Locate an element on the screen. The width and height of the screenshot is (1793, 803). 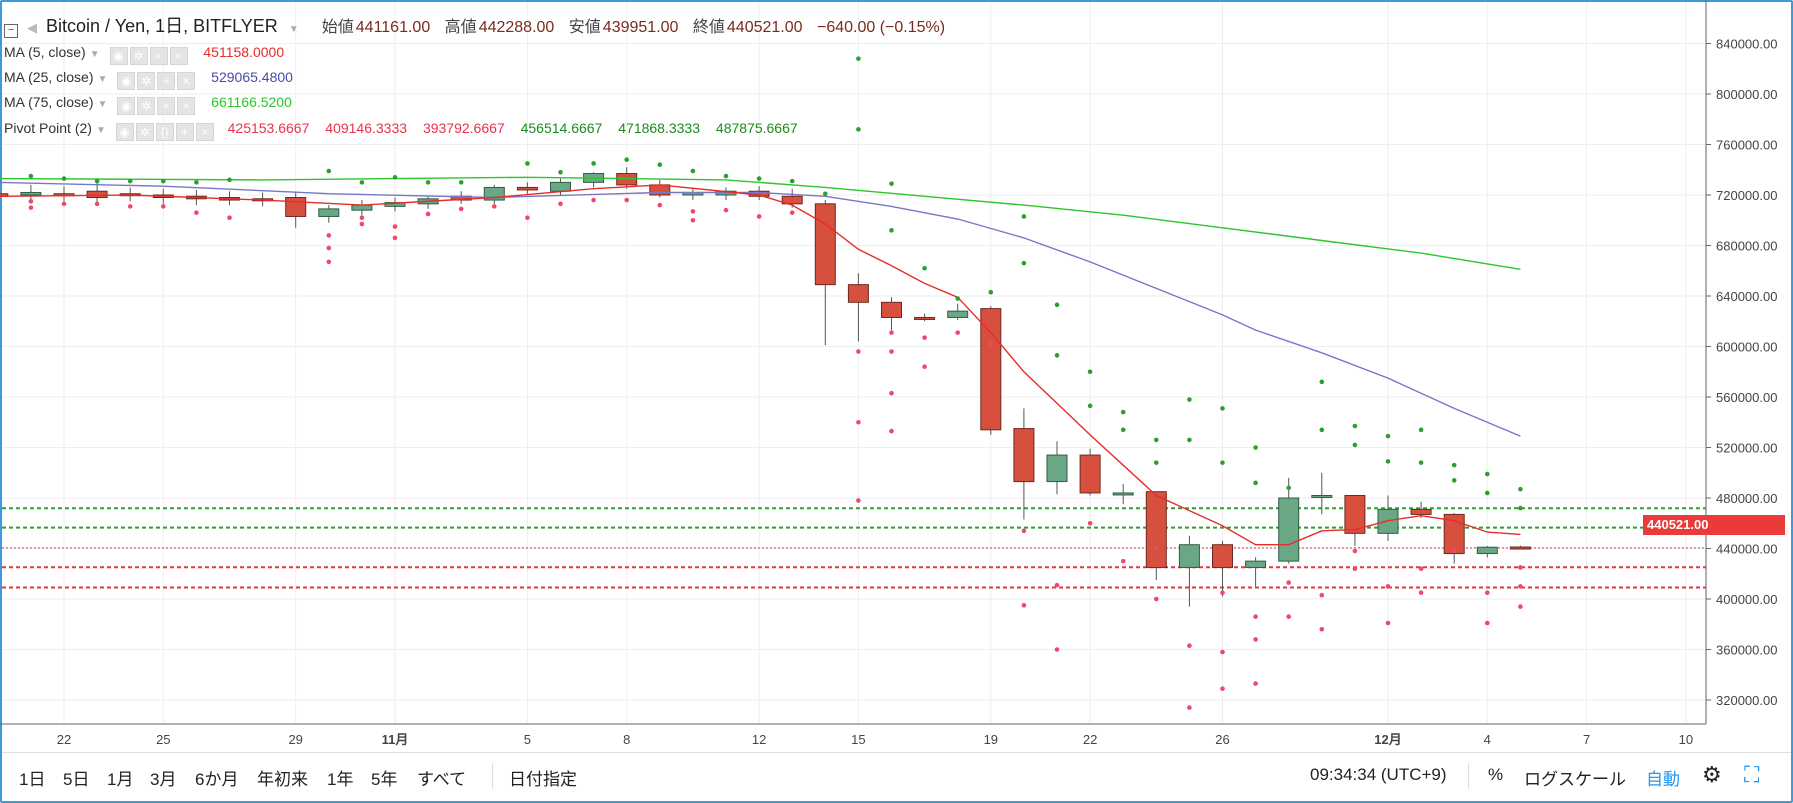
indicator-ma25: MA (25, close) ▼ ◉ ✲ + × 529065.4800 is located at coordinates (154, 79).